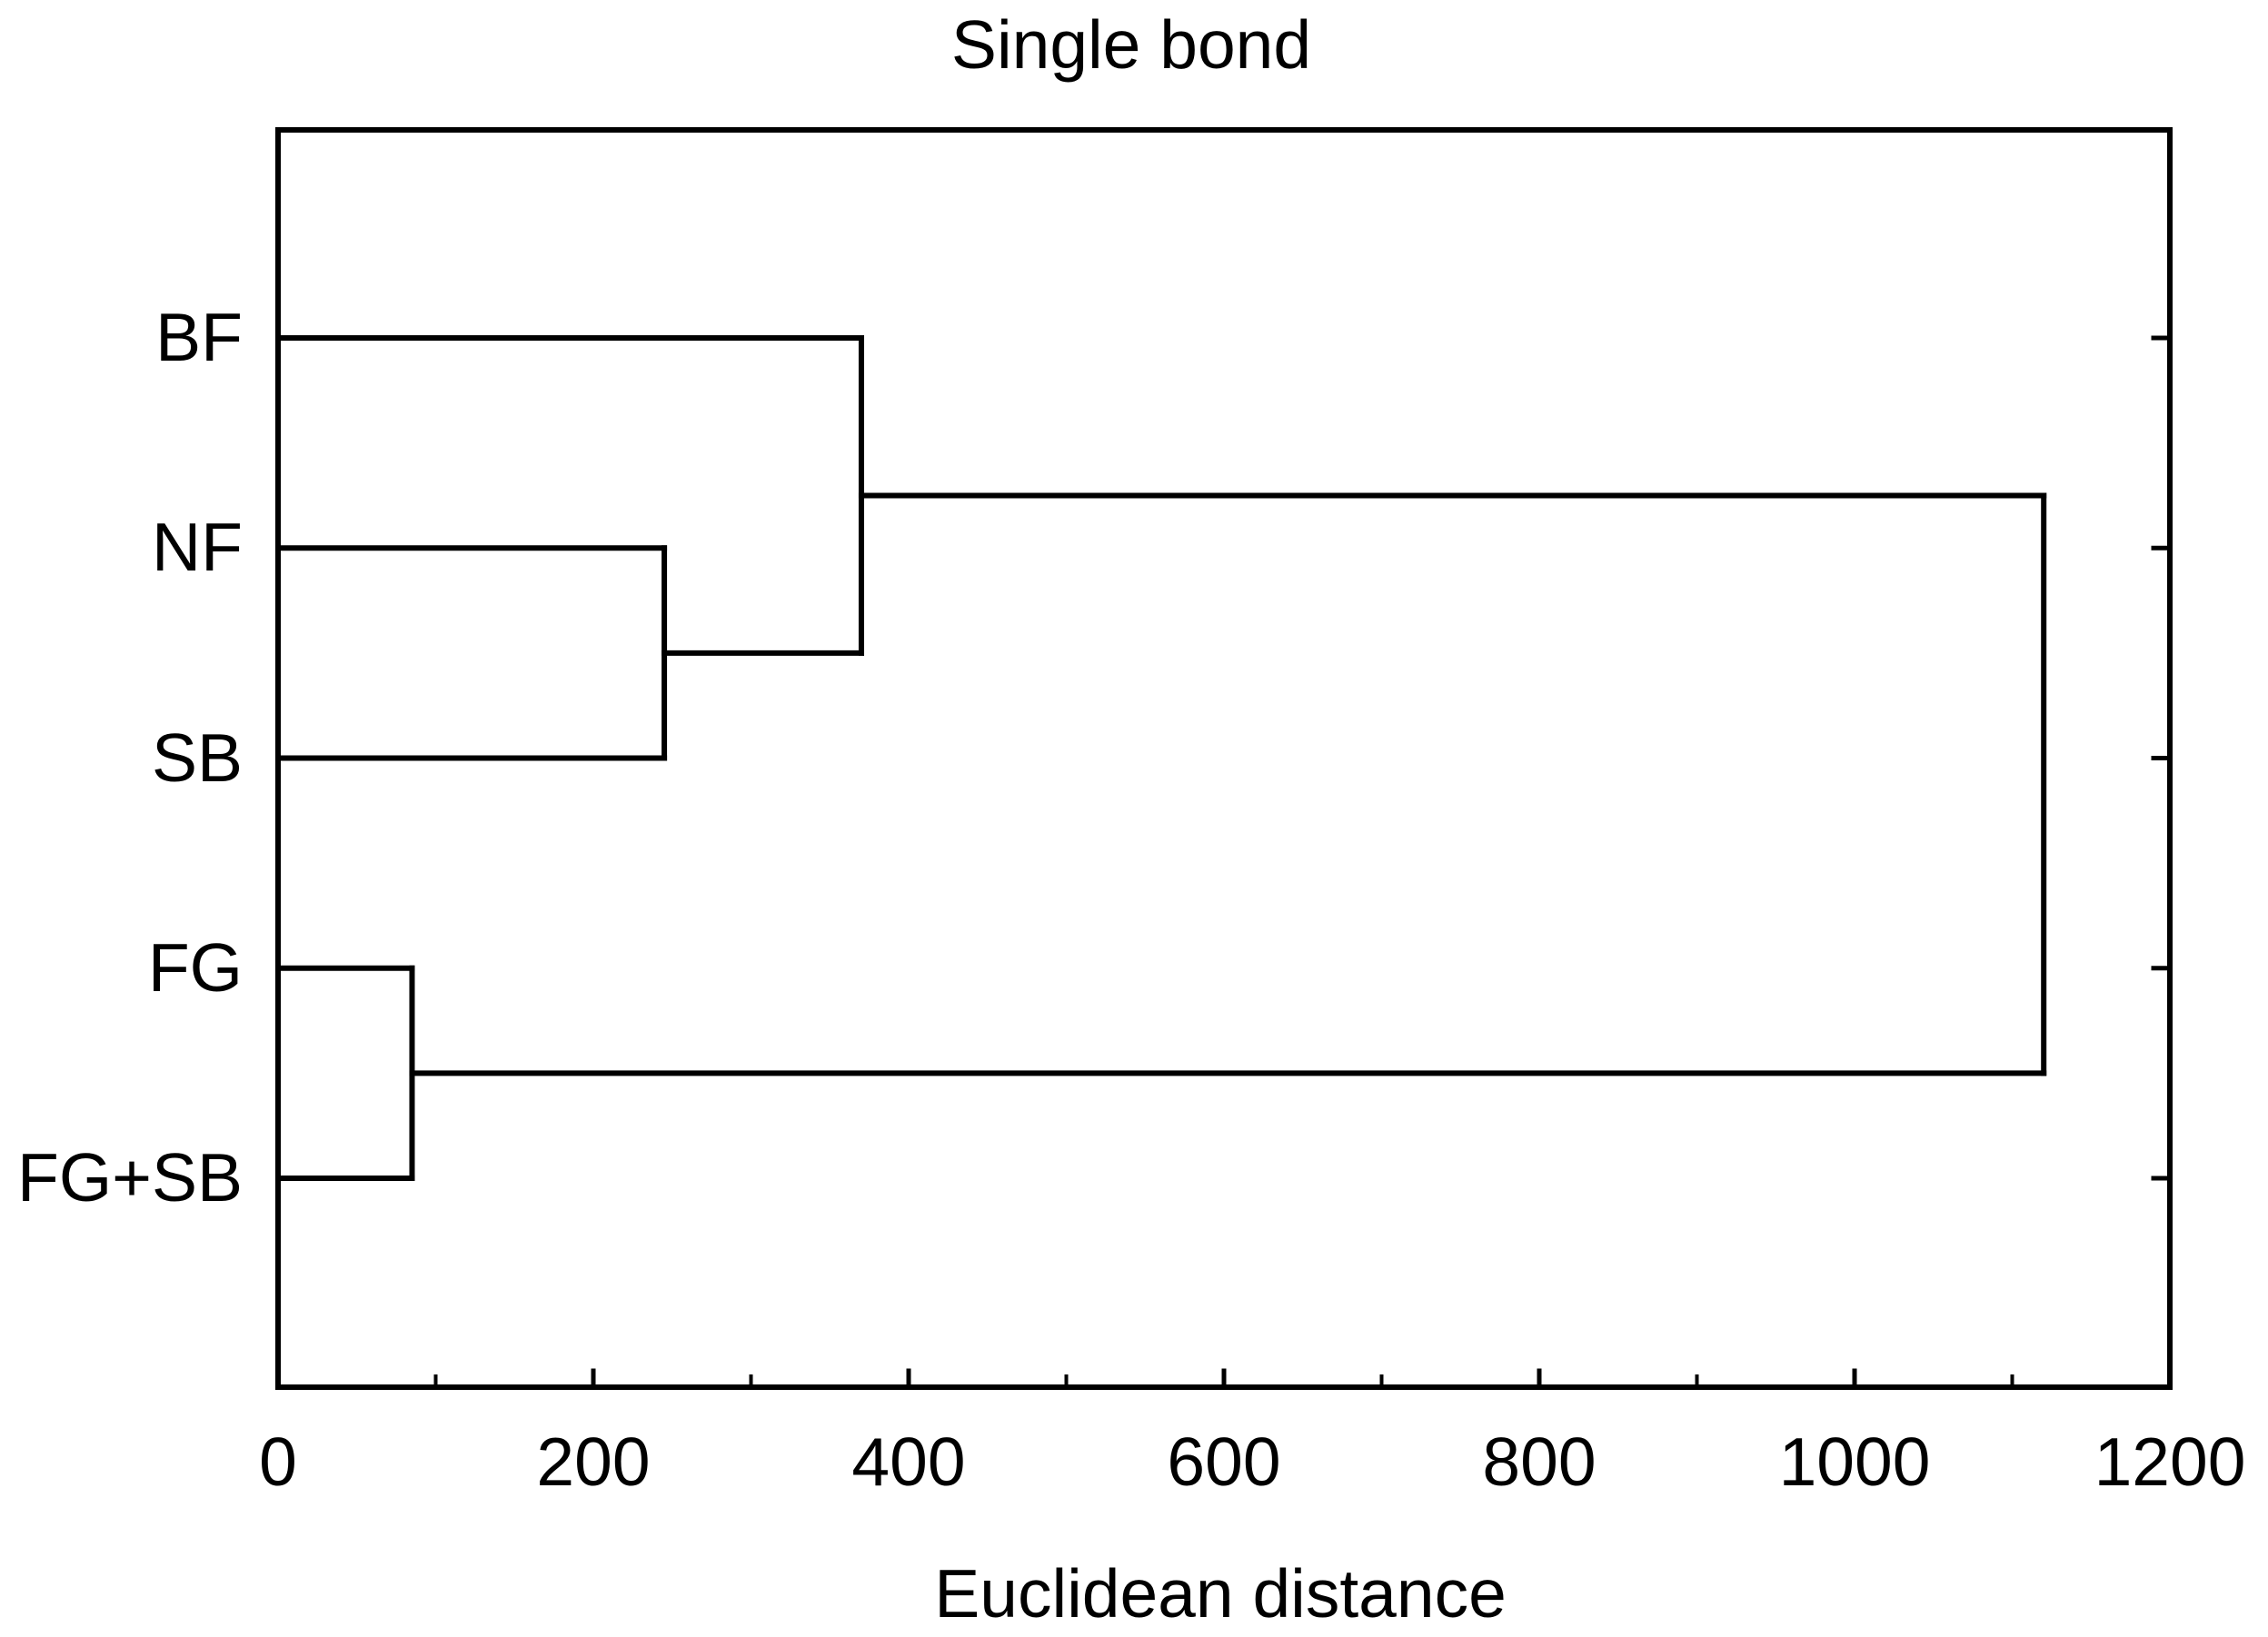  What do you see at coordinates (195, 967) in the screenshot?
I see `leaf-label-FG: FG` at bounding box center [195, 967].